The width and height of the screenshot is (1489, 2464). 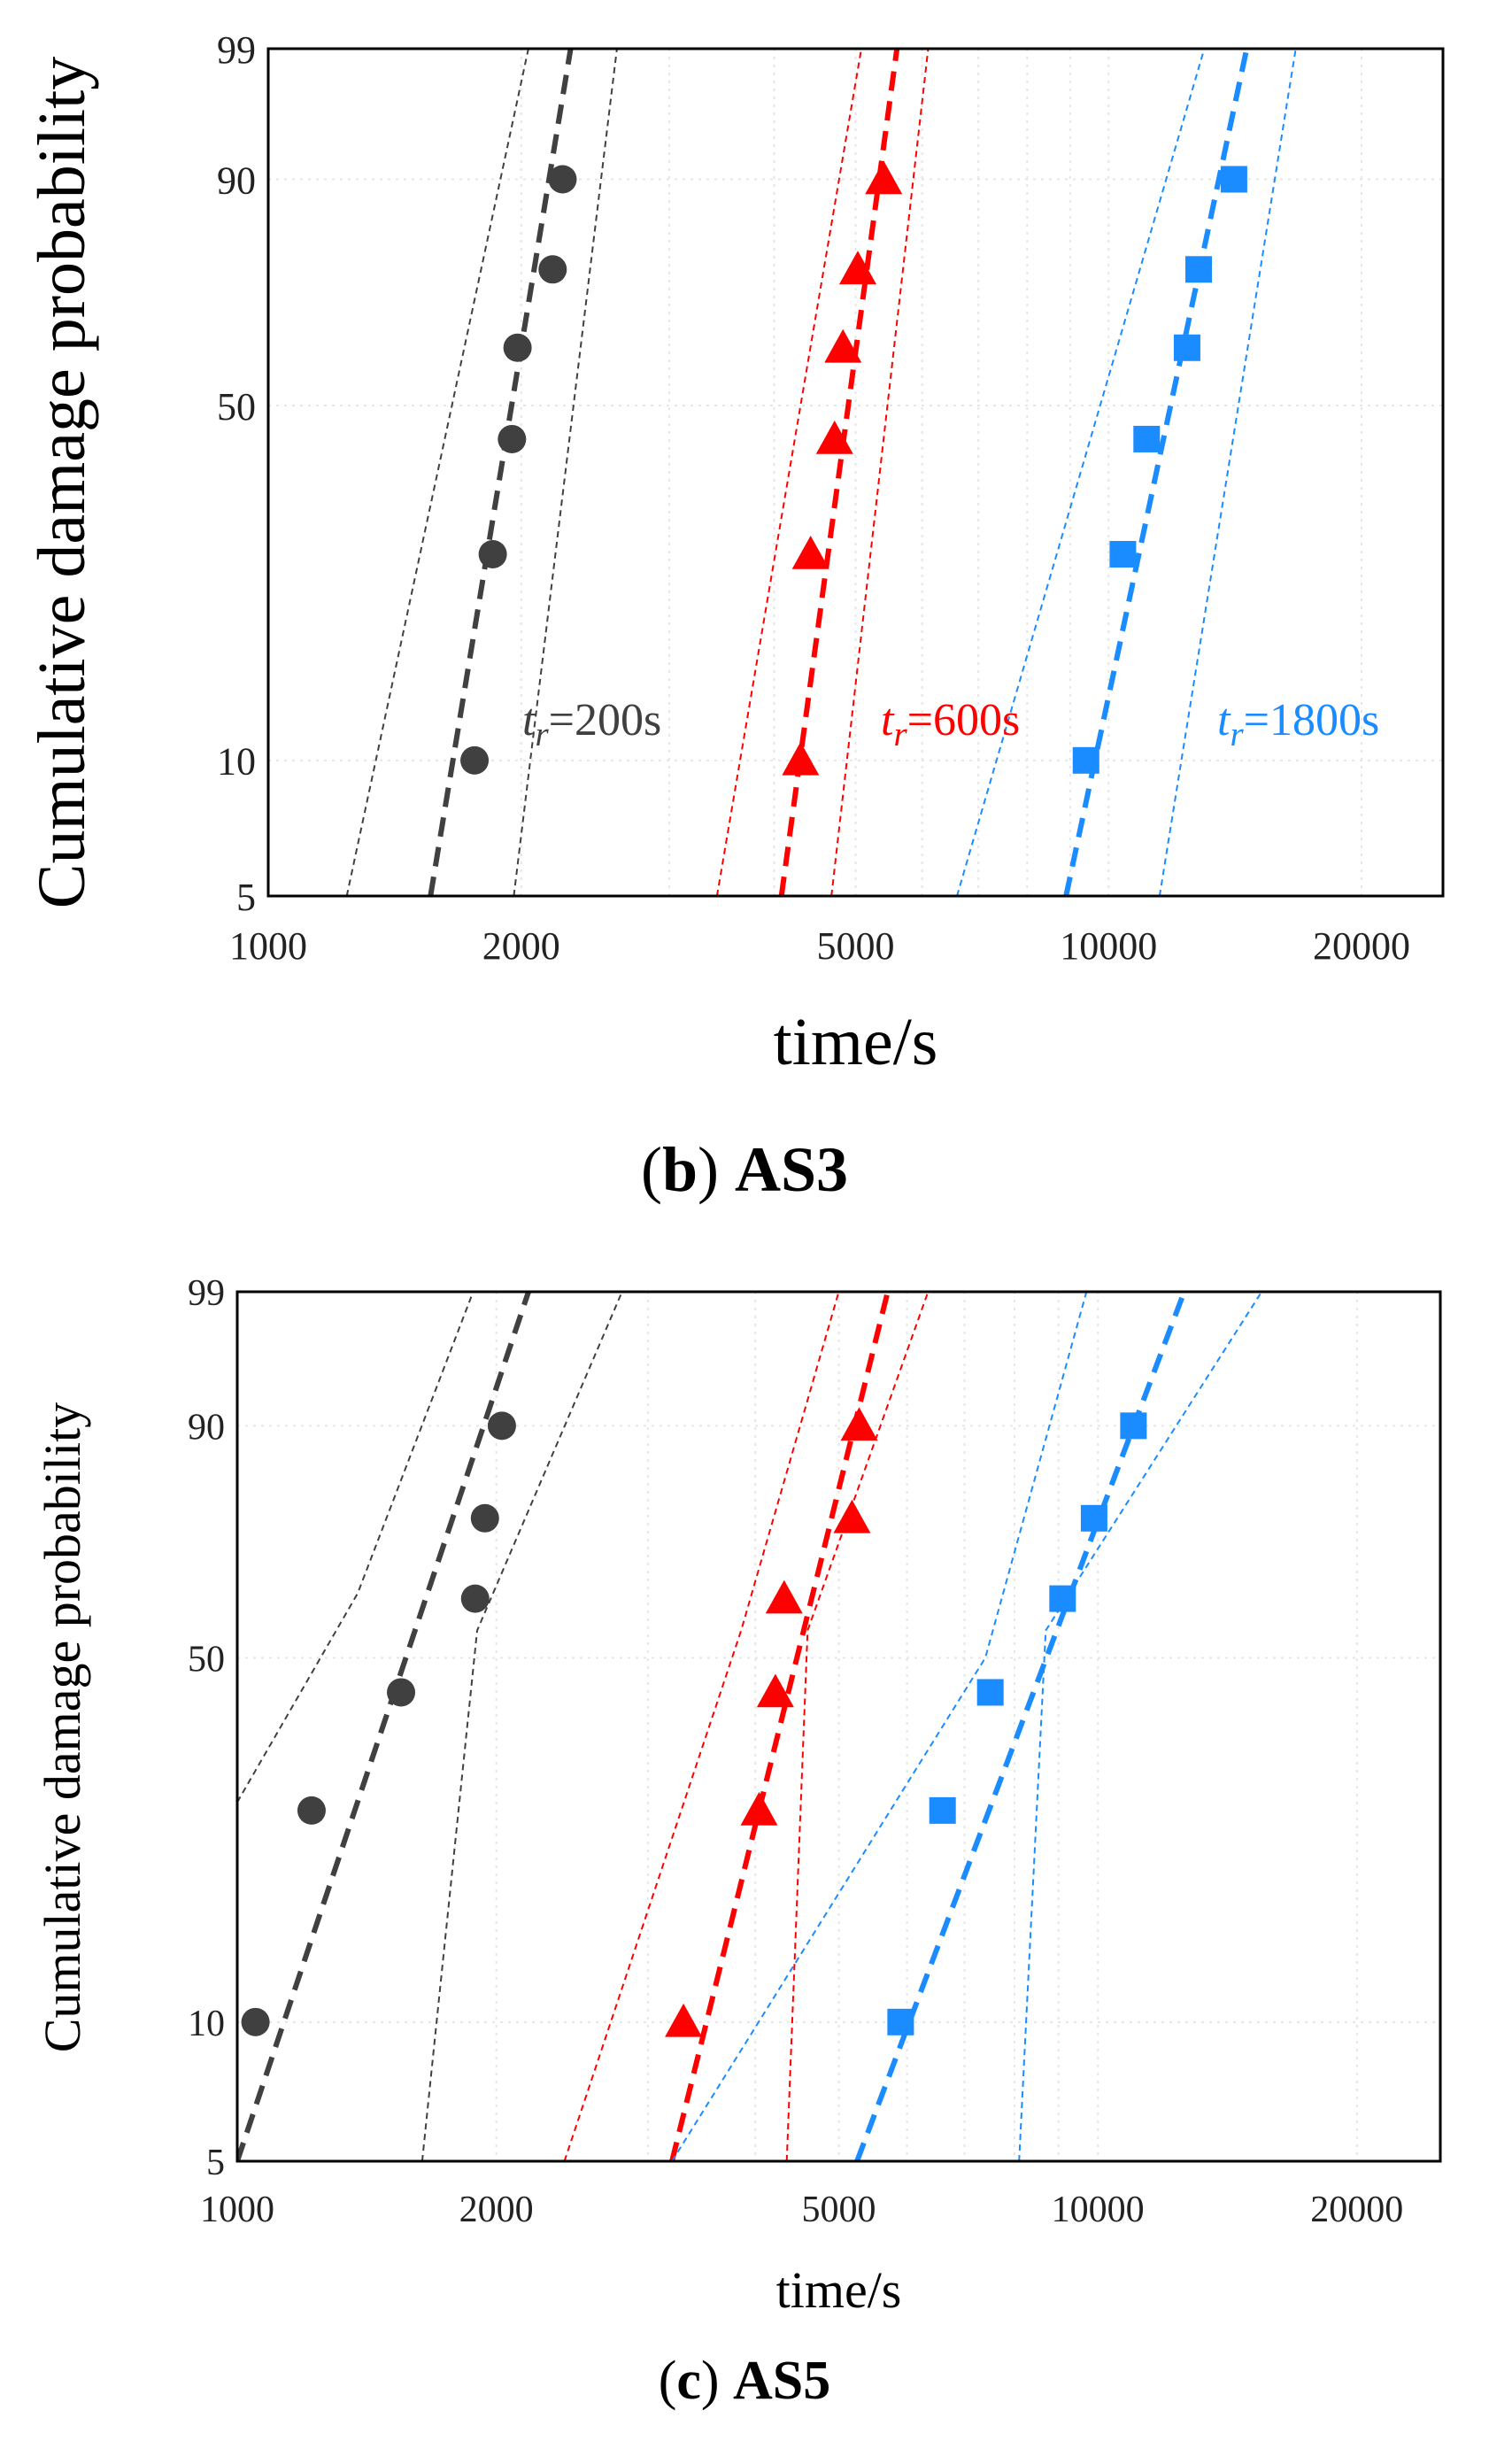 What do you see at coordinates (744, 1170) in the screenshot?
I see `figure-caption: (b) AS3` at bounding box center [744, 1170].